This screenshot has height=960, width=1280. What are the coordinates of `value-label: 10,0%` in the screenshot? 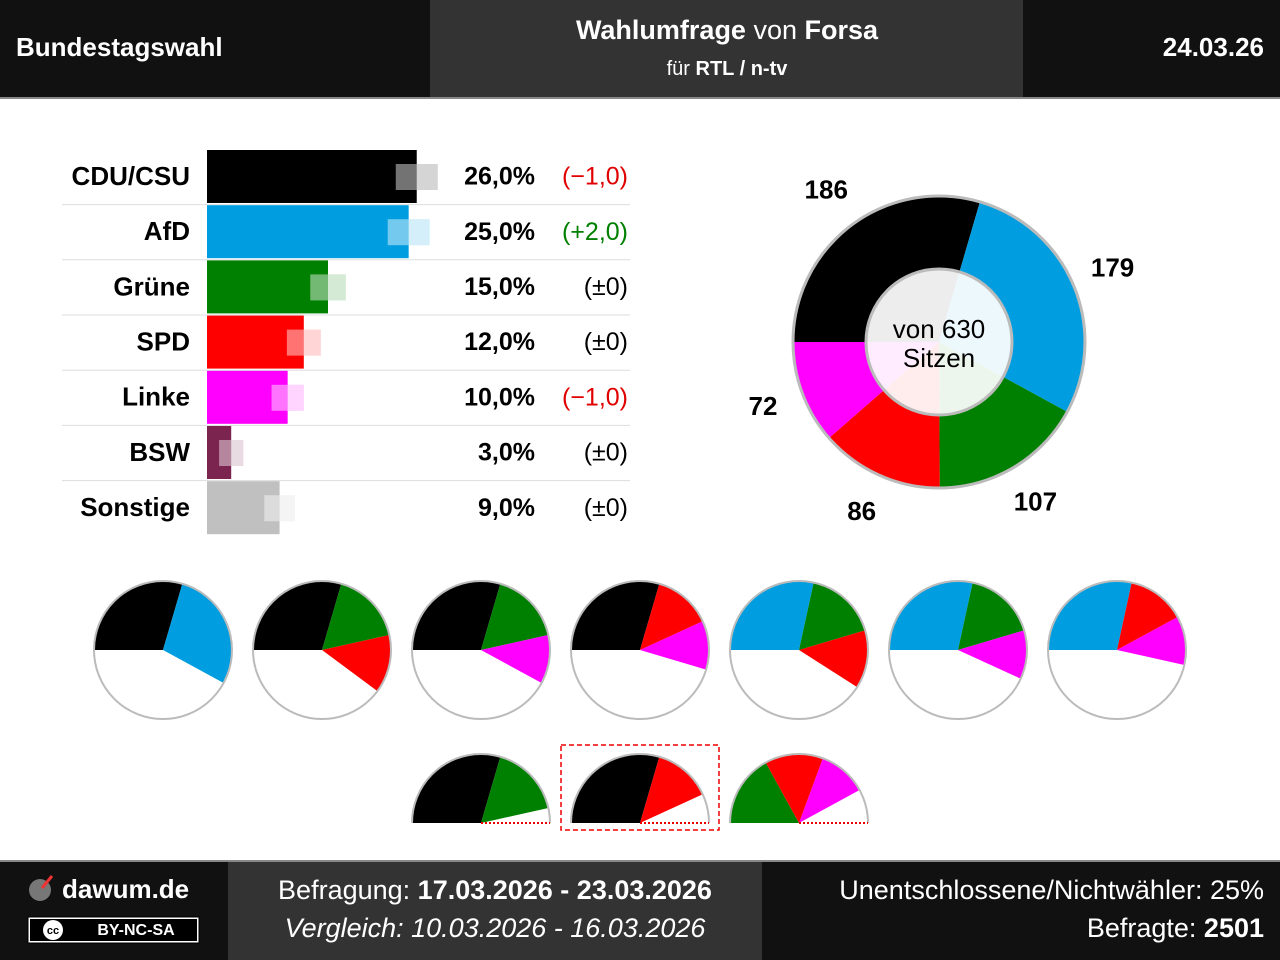 It's located at (499, 397).